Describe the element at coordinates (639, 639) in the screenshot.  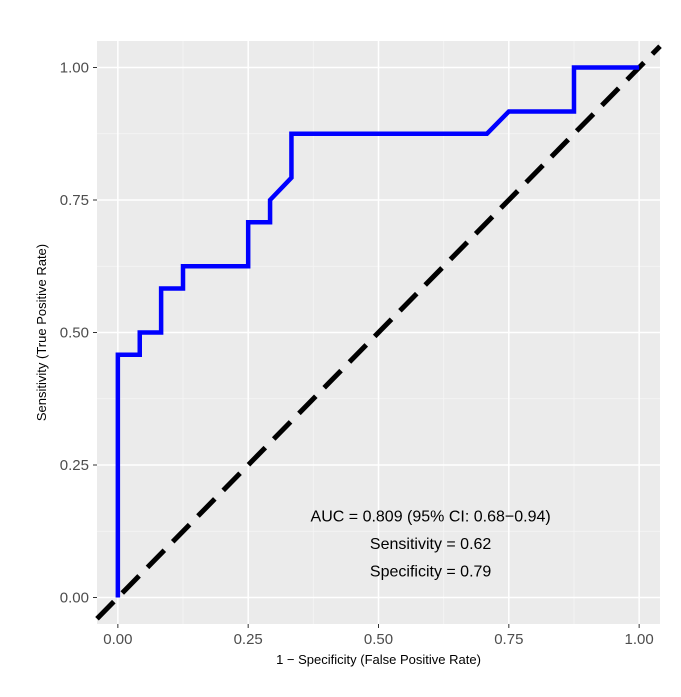
I see `x-tick-label: 1.00` at that location.